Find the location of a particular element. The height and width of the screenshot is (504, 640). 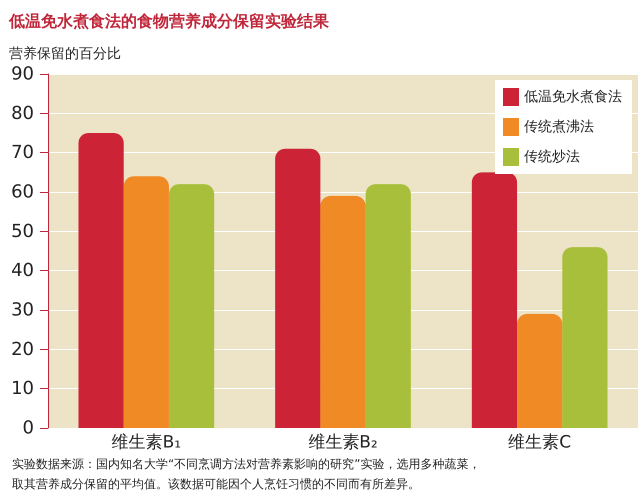

chart-title: 低温免水煮食法的食物营养成分保留实验结果 is located at coordinates (169, 21).